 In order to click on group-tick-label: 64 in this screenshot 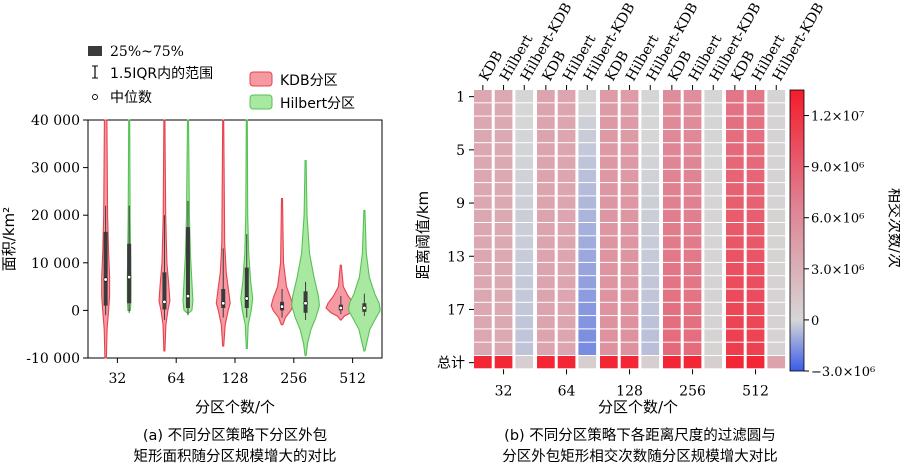, I will do `click(567, 391)`.